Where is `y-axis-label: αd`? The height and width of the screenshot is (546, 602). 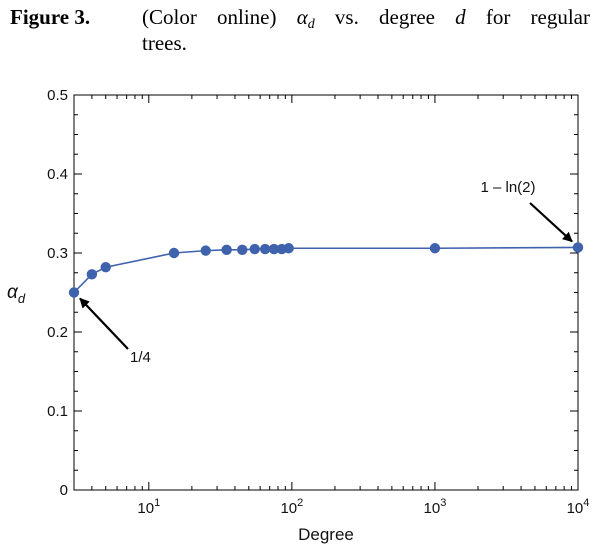 y-axis-label: αd is located at coordinates (16, 294).